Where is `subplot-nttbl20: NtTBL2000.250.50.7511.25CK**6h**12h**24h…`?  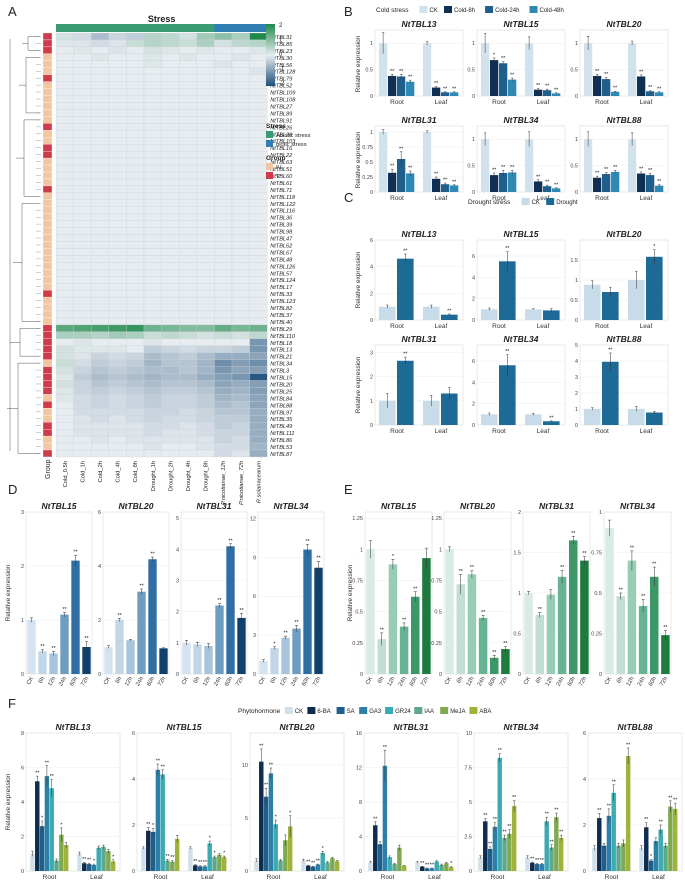
subplot-nttbl20: NtTBL2000.250.50.7511.25CK**6h**12h**24h… is located at coordinates (471, 594).